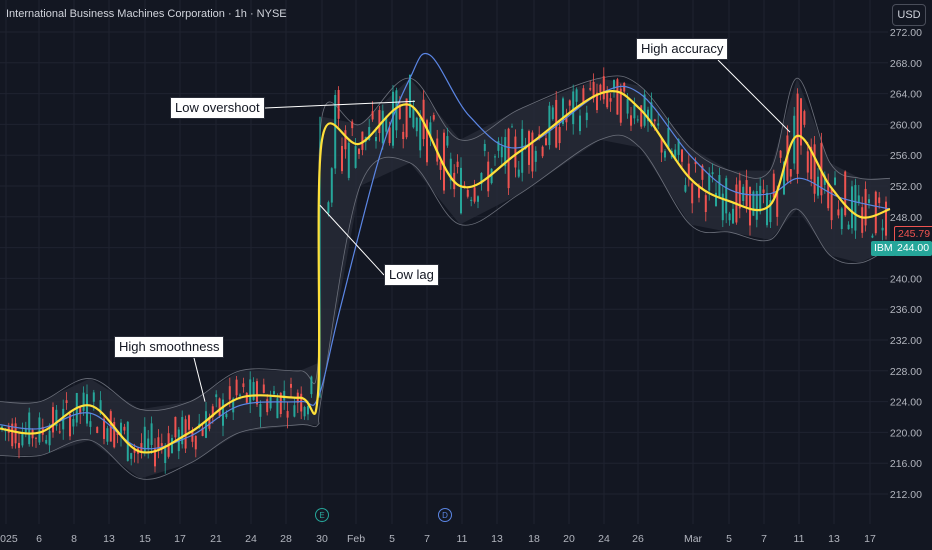 This screenshot has width=932, height=550. What do you see at coordinates (906, 64) in the screenshot?
I see `y-tick-label: 268.00` at bounding box center [906, 64].